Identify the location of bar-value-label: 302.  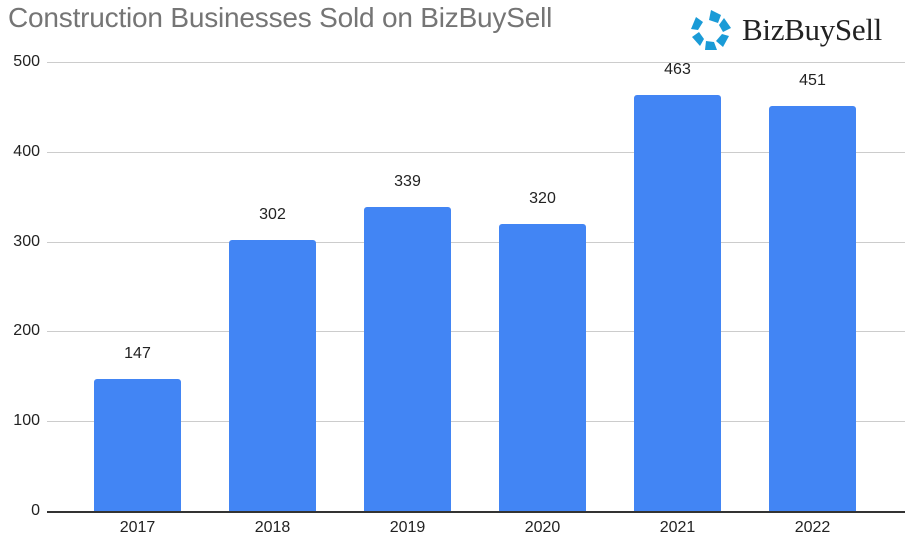
(272, 214).